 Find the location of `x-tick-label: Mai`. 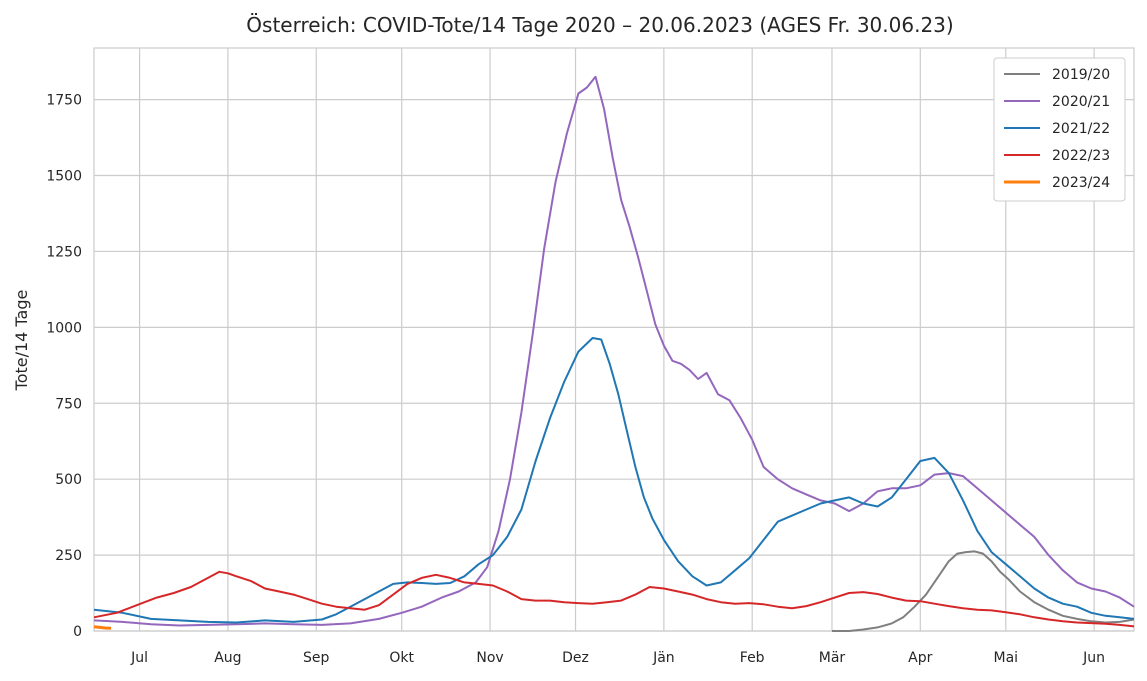

x-tick-label: Mai is located at coordinates (1005, 658).